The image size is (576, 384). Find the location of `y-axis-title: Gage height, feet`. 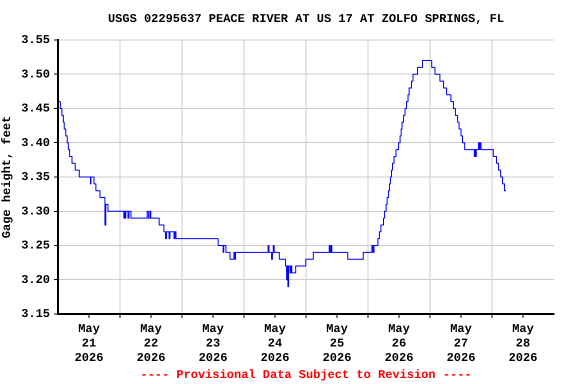

y-axis-title: Gage height, feet is located at coordinates (7, 177).